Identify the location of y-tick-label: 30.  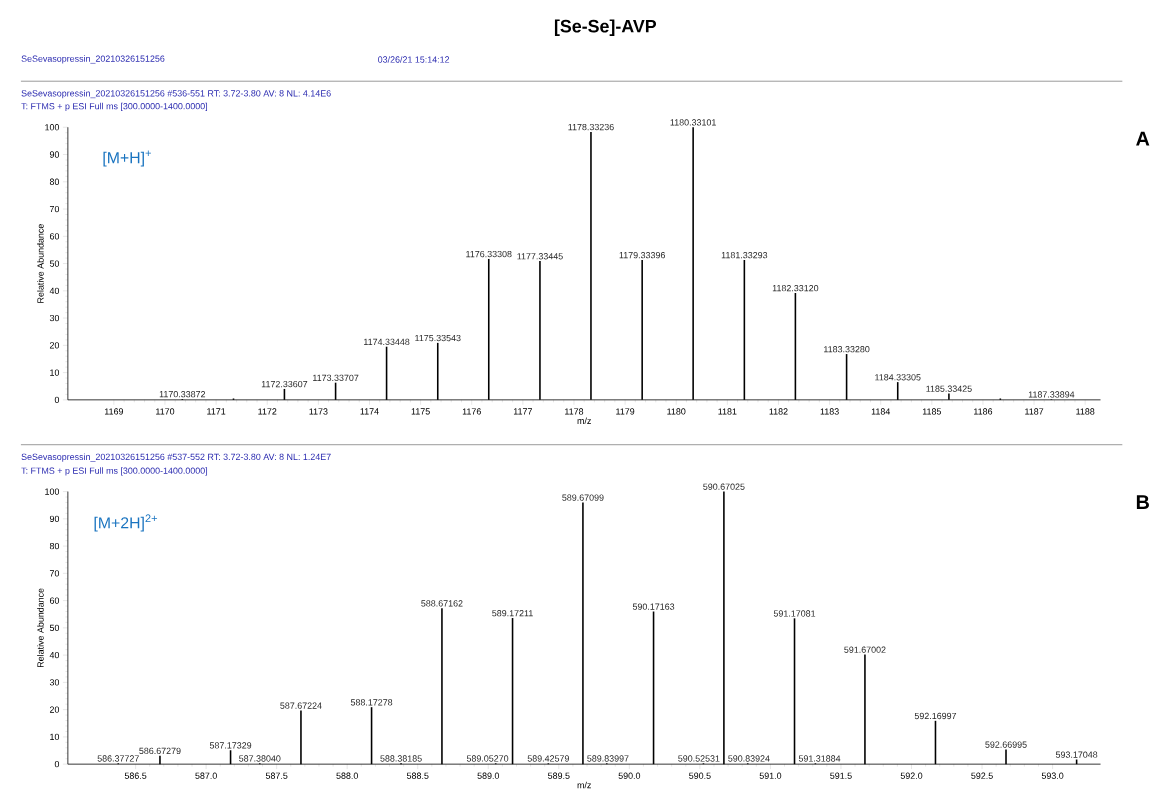
(54, 682).